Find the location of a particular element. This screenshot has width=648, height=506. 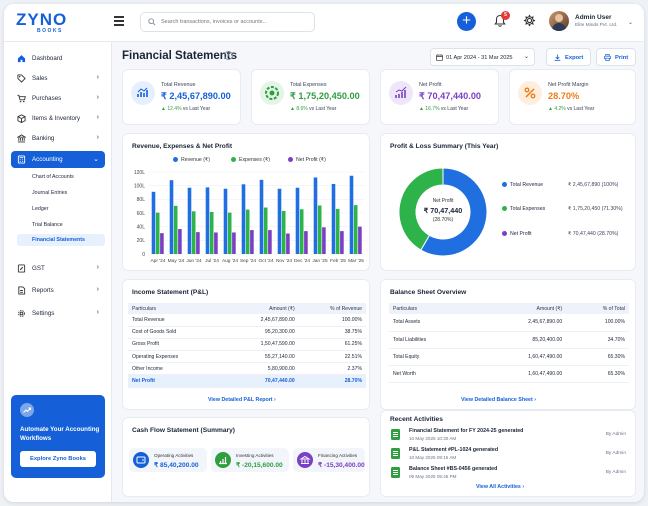

chart-title: Revenue, Expenses & Net Profit is located at coordinates (182, 146).